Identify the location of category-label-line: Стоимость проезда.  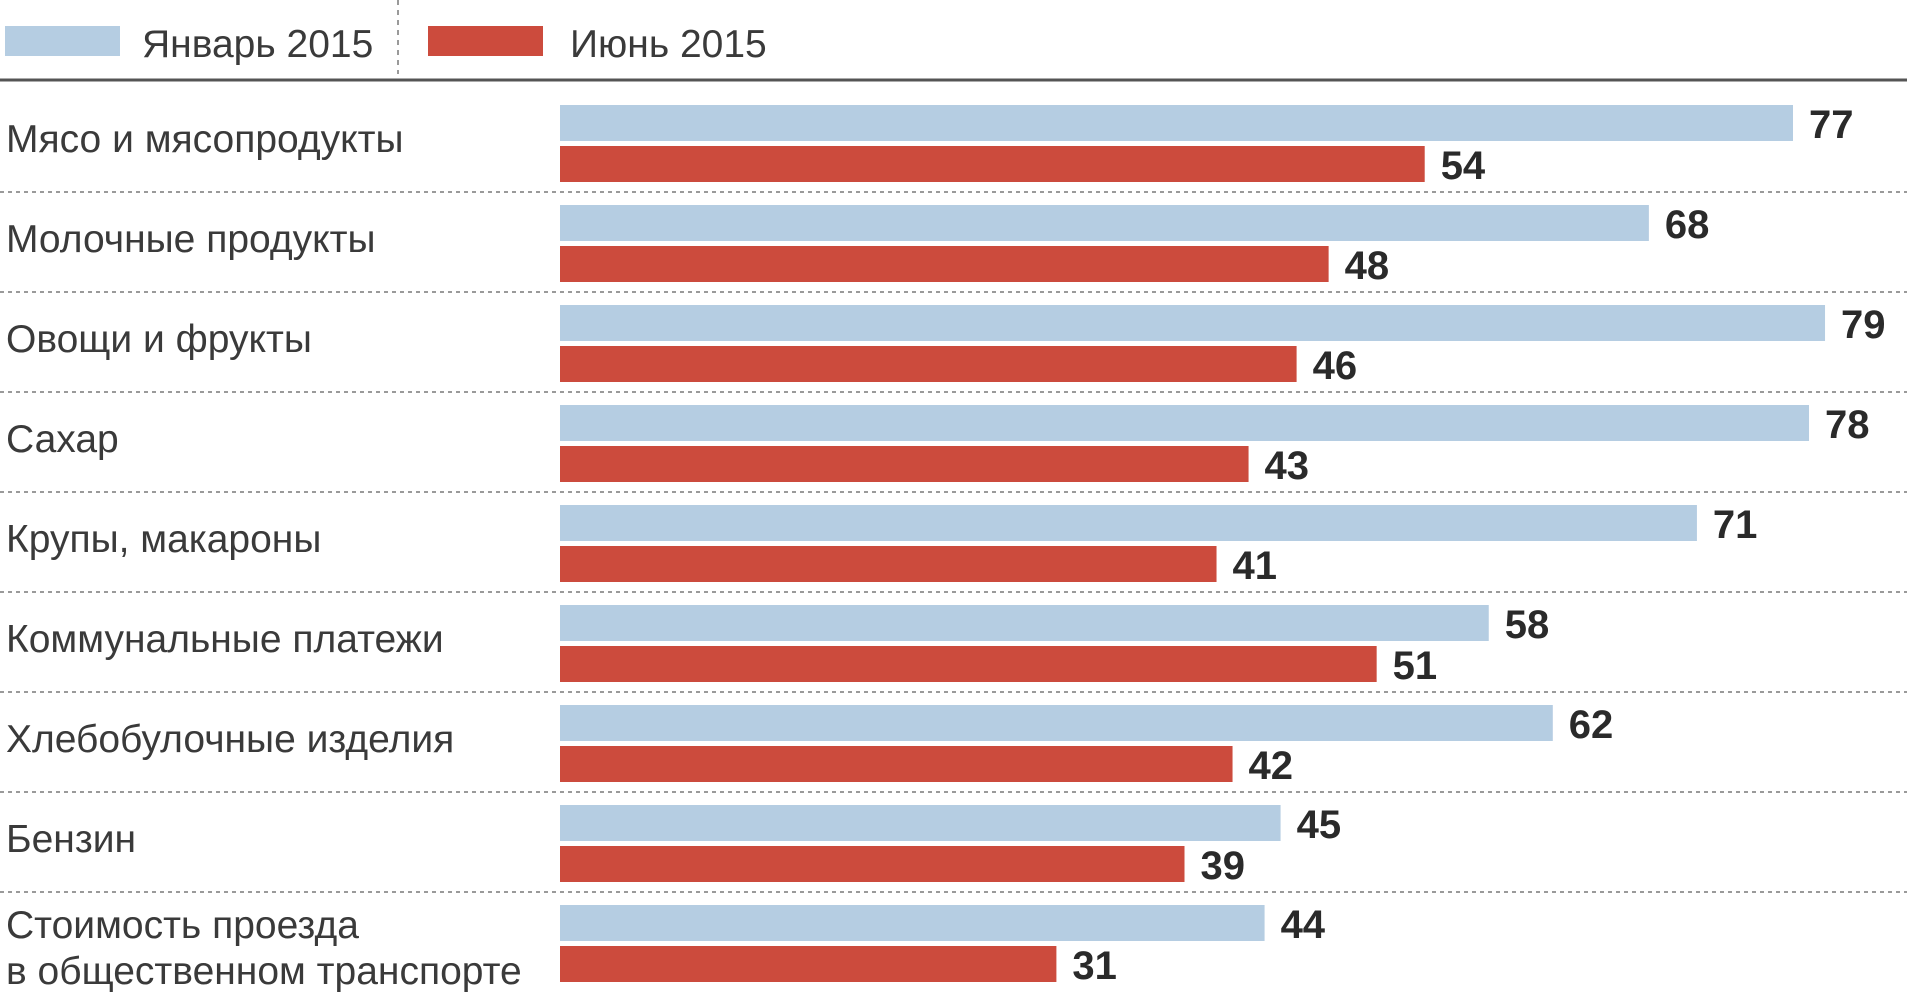
(182, 925).